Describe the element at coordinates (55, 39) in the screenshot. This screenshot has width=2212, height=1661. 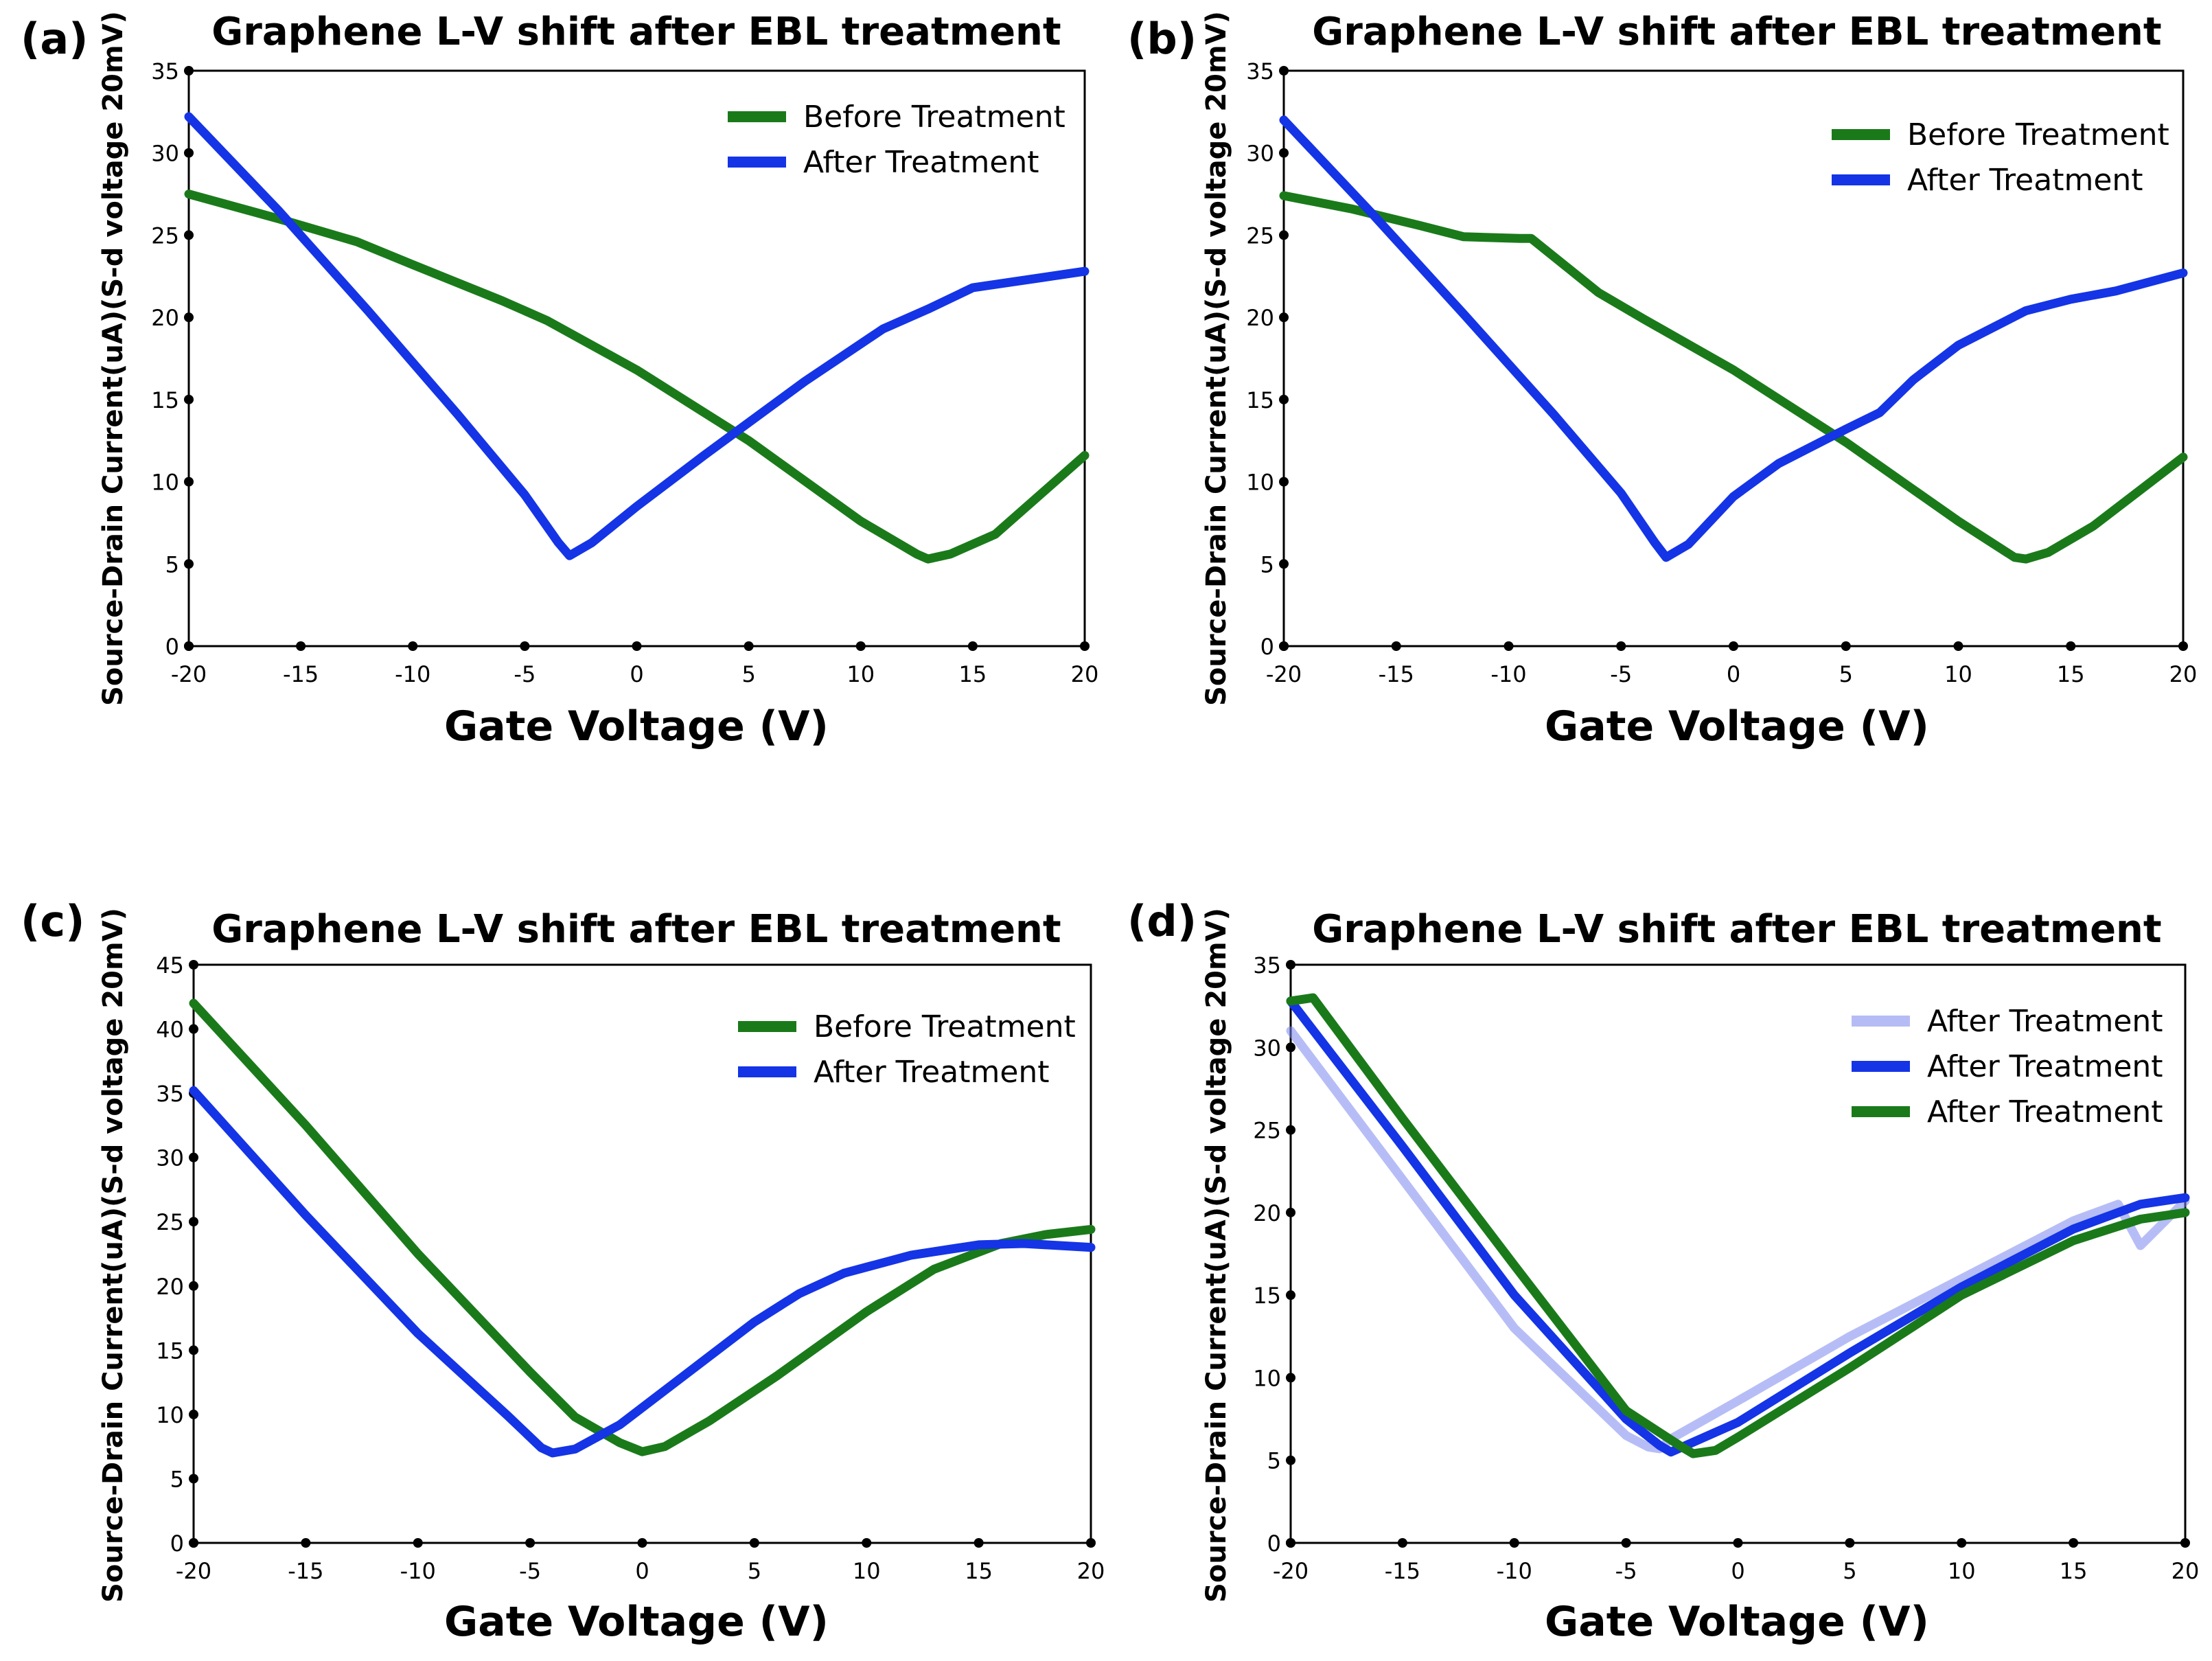
I see `panel-label: (a)` at that location.